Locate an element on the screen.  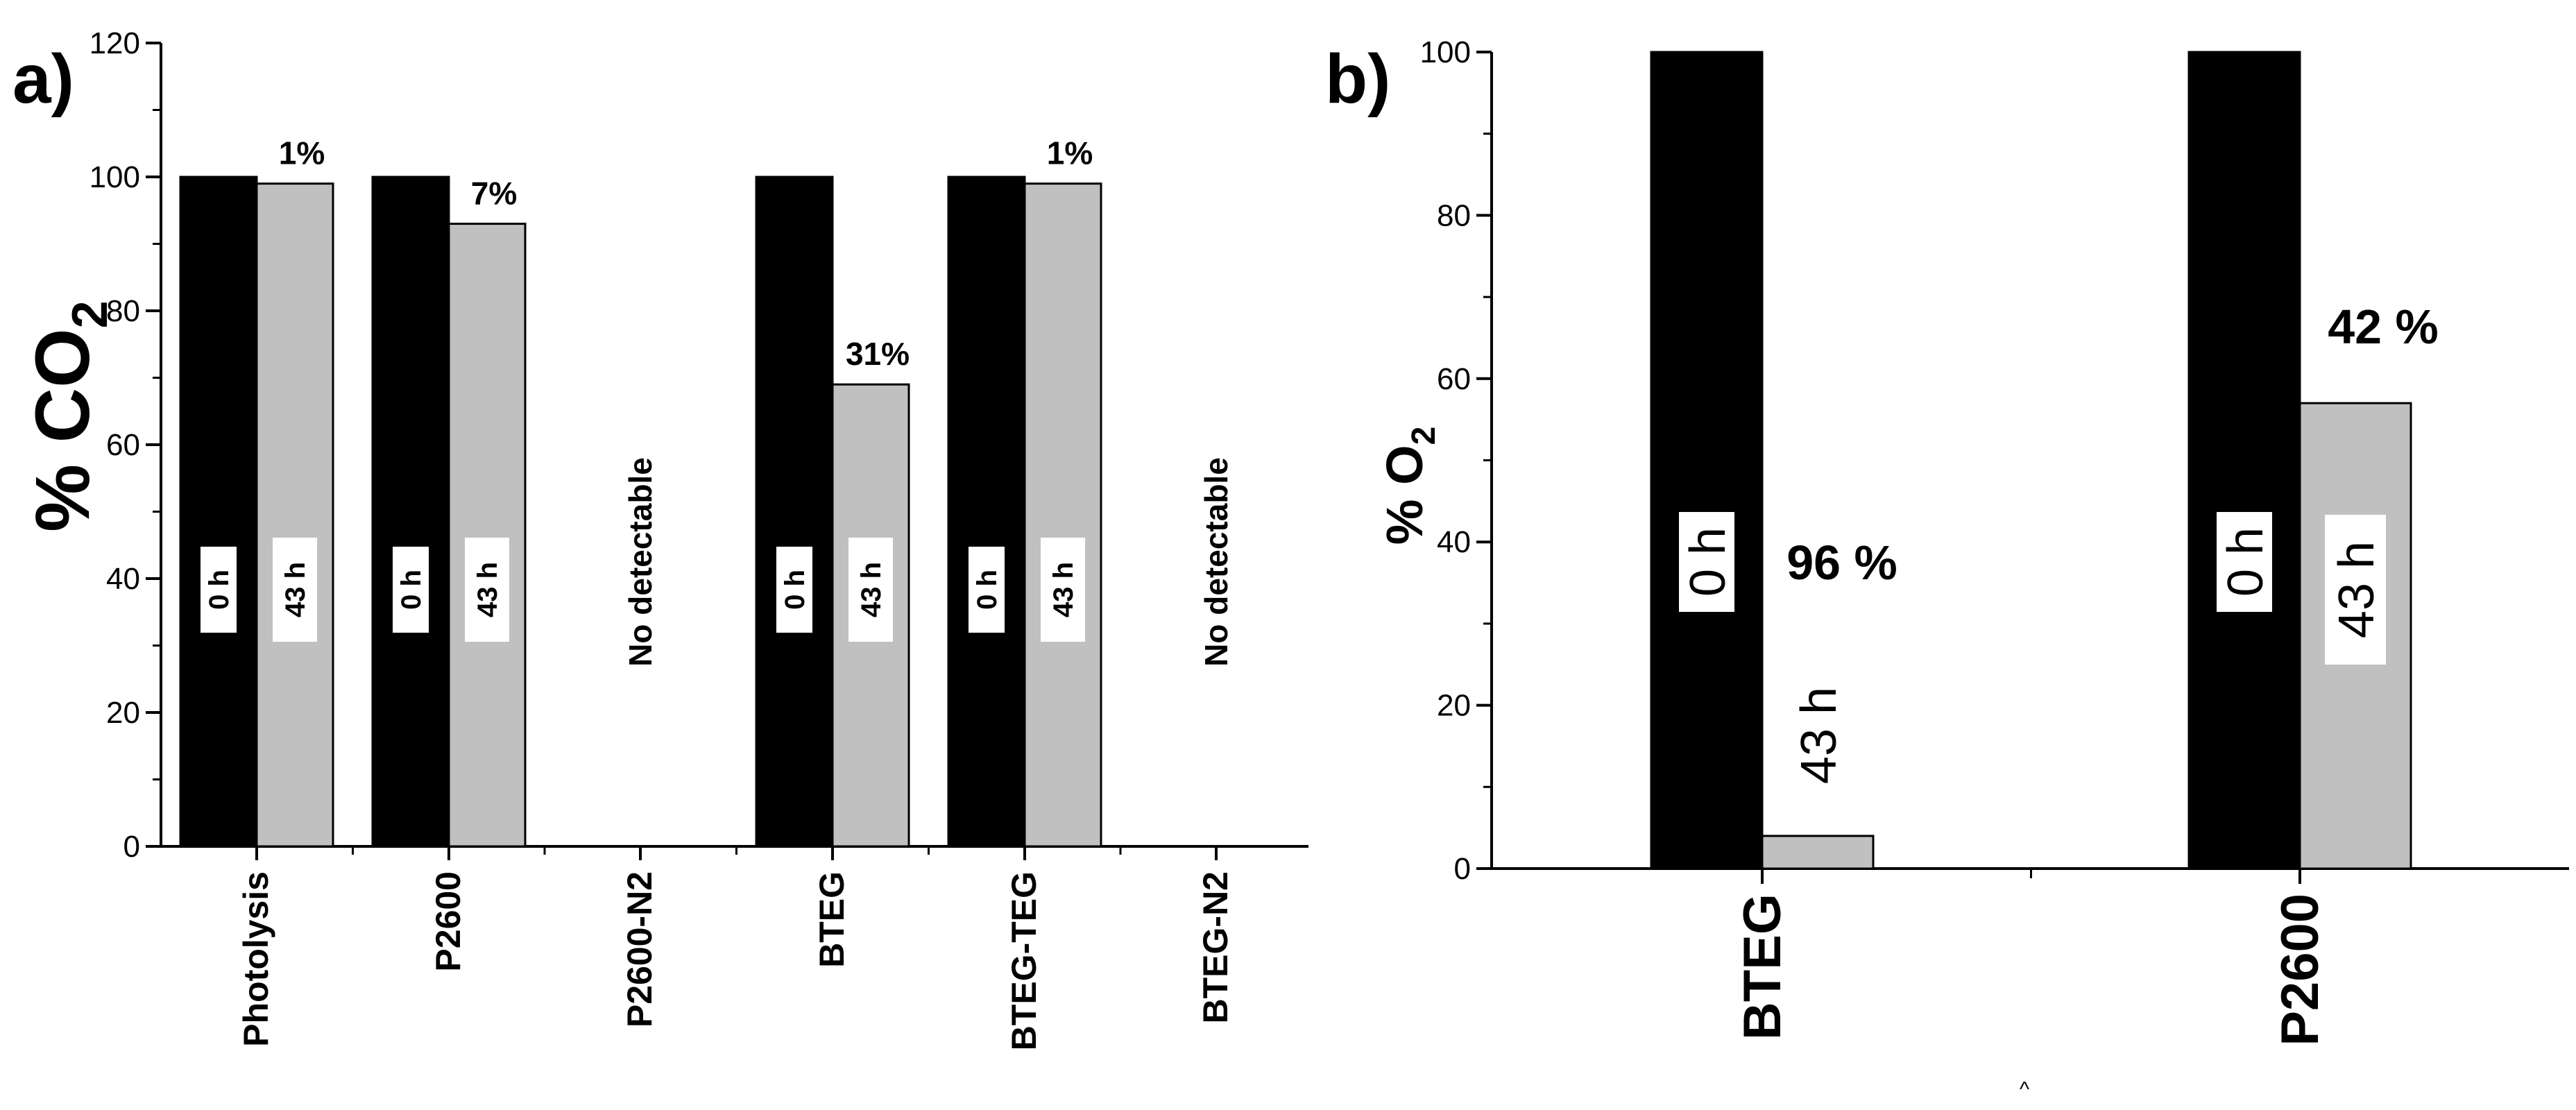
x-tick-label: BTEG-N2 is located at coordinates (1215, 947).